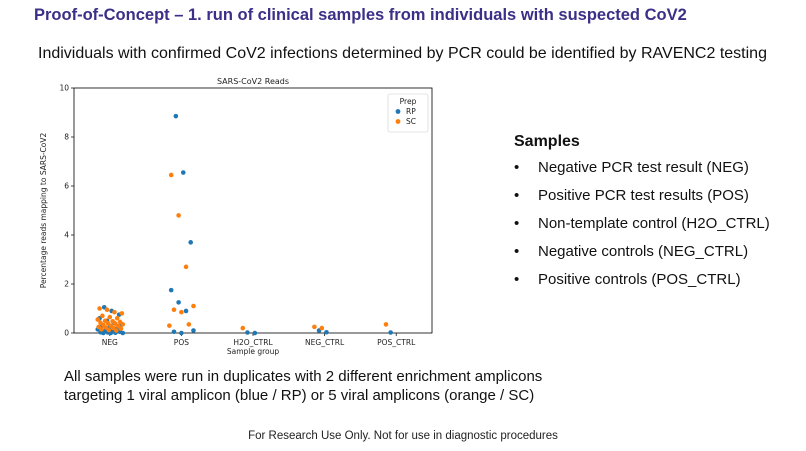 The image size is (806, 451). What do you see at coordinates (253, 342) in the screenshot?
I see `x-tick-label: H2O_CTRL` at bounding box center [253, 342].